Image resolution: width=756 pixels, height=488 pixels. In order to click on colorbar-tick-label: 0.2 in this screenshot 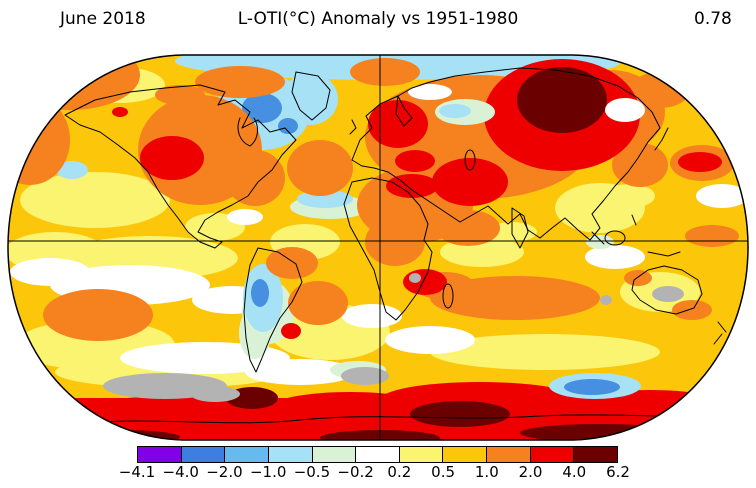, I will do `click(399, 472)`.